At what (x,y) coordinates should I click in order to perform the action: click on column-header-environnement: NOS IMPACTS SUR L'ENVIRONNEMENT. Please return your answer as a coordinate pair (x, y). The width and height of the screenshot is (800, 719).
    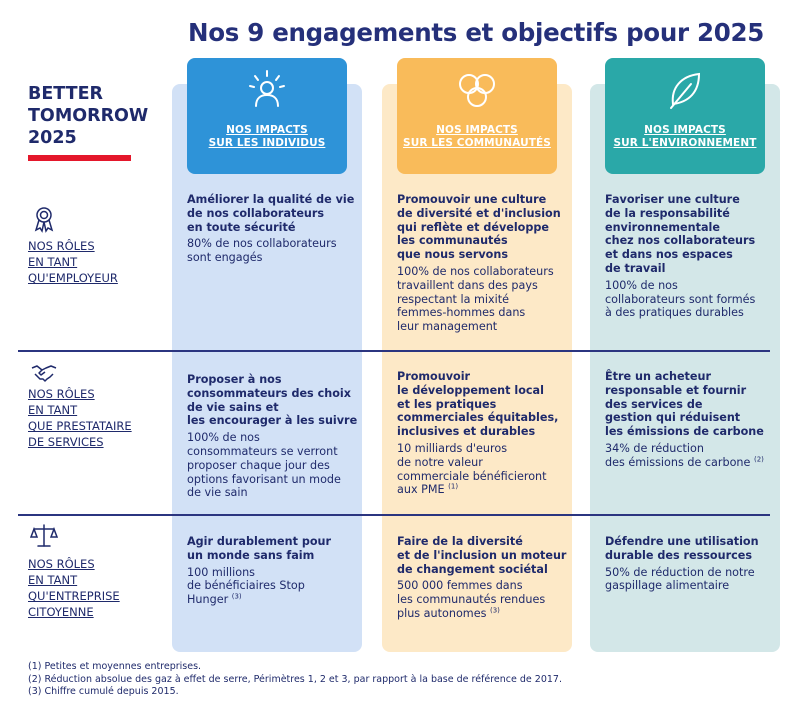
    Looking at the image, I should click on (685, 116).